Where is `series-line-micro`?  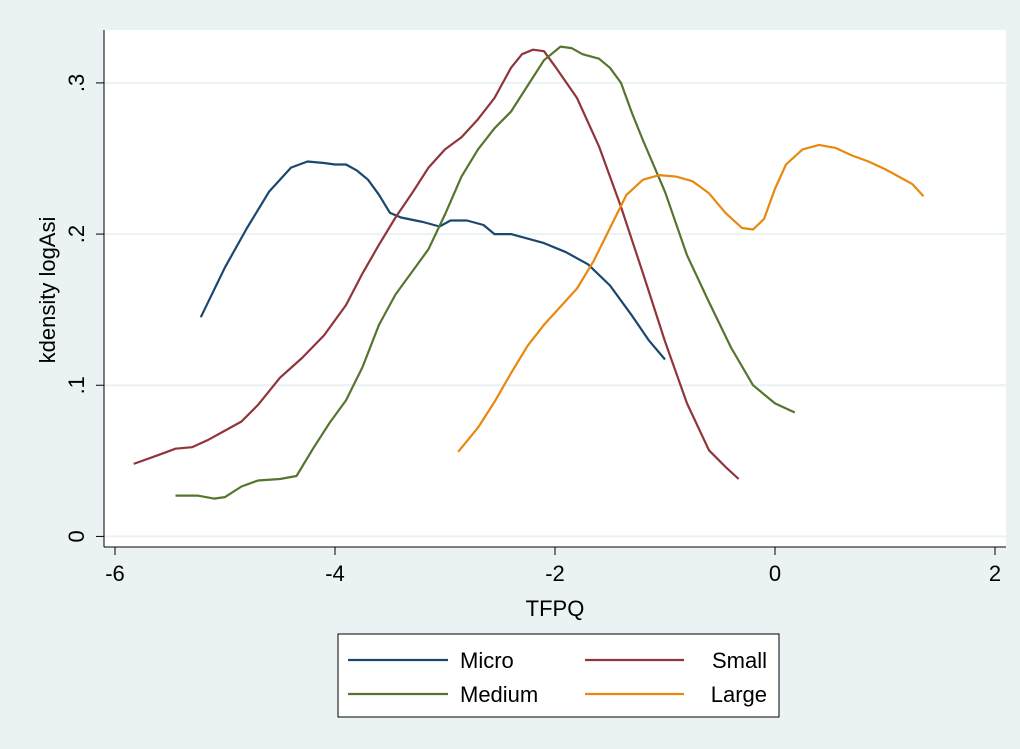
series-line-micro is located at coordinates (432, 260).